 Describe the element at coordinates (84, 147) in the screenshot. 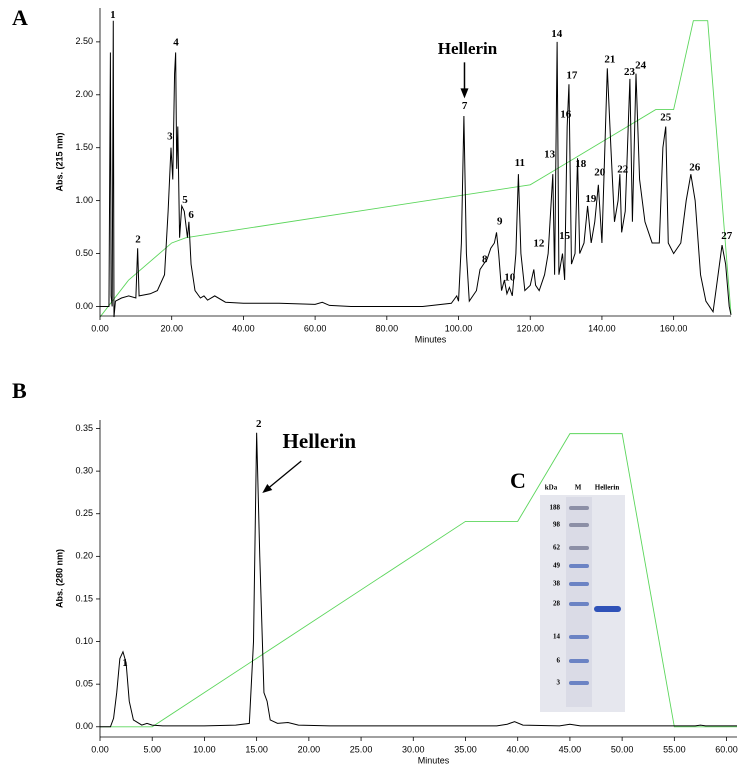

I see `y-tick-label: 1.50` at that location.